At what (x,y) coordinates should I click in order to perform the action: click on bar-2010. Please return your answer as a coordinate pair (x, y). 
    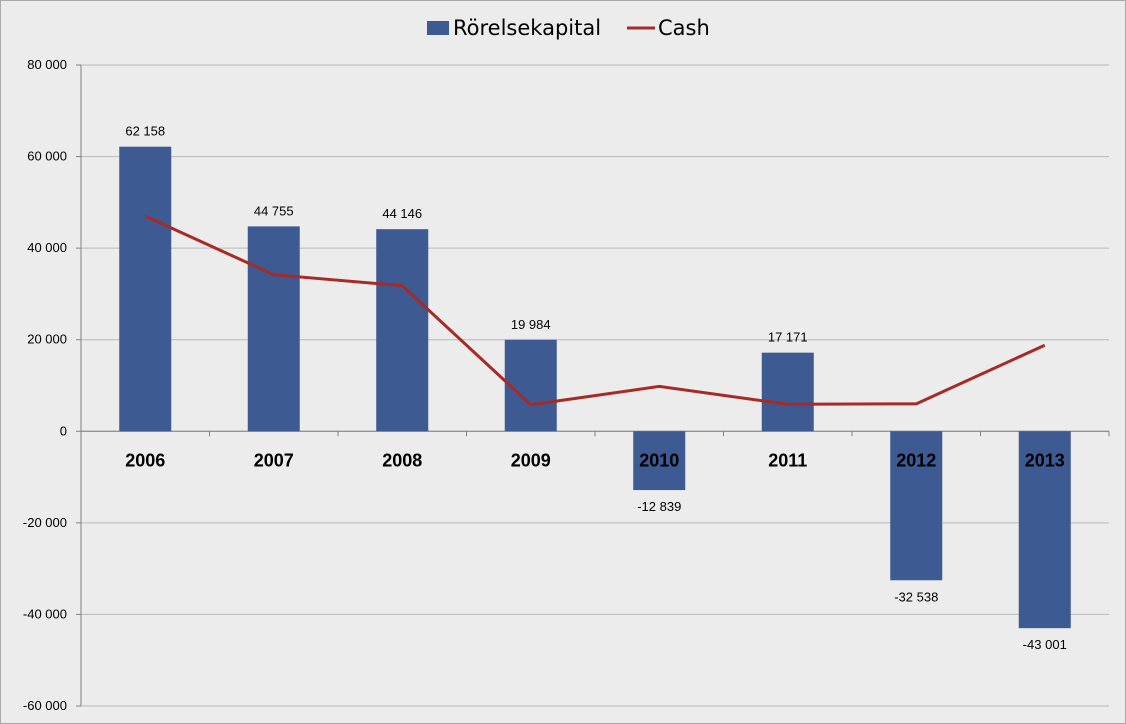
    Looking at the image, I should click on (659, 461).